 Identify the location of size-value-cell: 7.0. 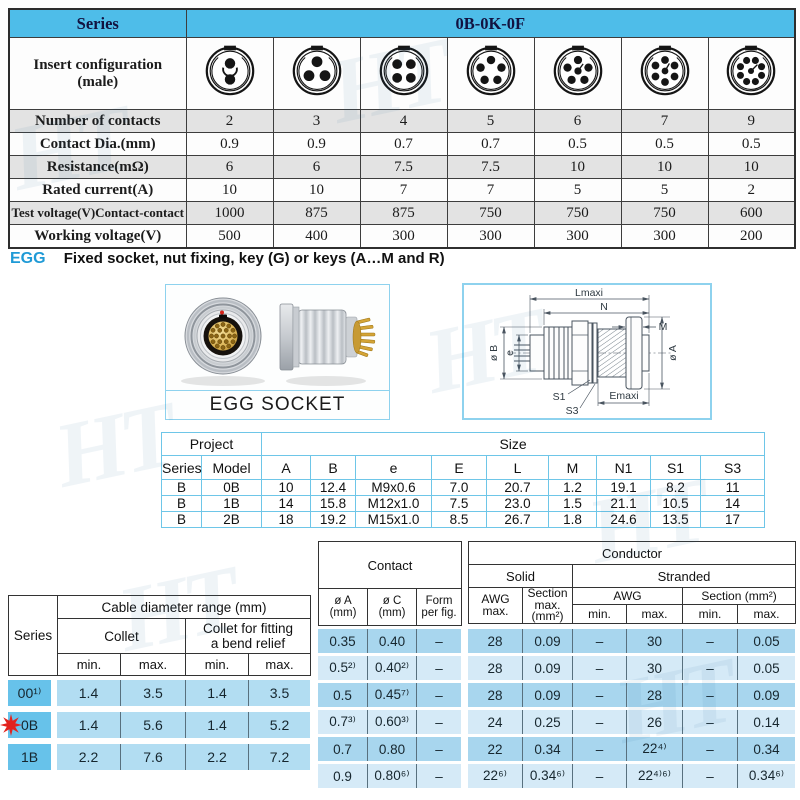
(459, 487).